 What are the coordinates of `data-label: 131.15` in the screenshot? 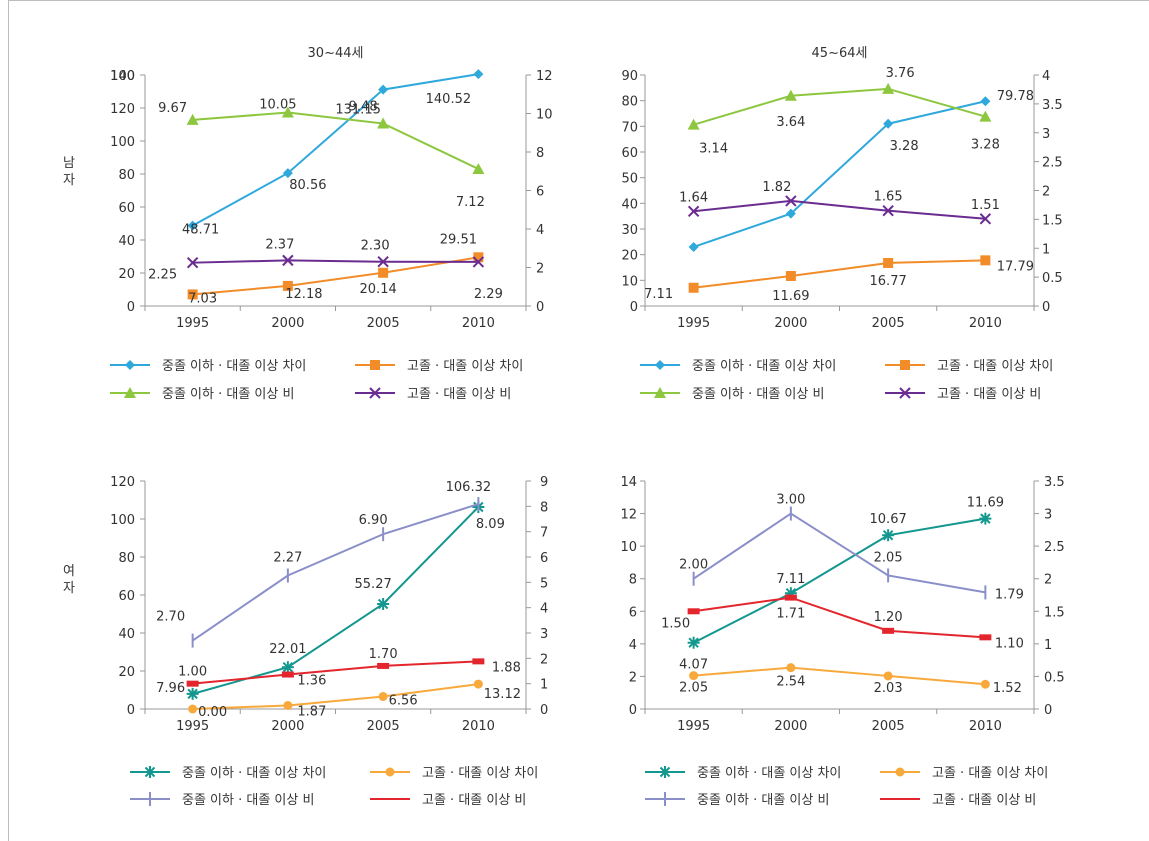 It's located at (358, 110).